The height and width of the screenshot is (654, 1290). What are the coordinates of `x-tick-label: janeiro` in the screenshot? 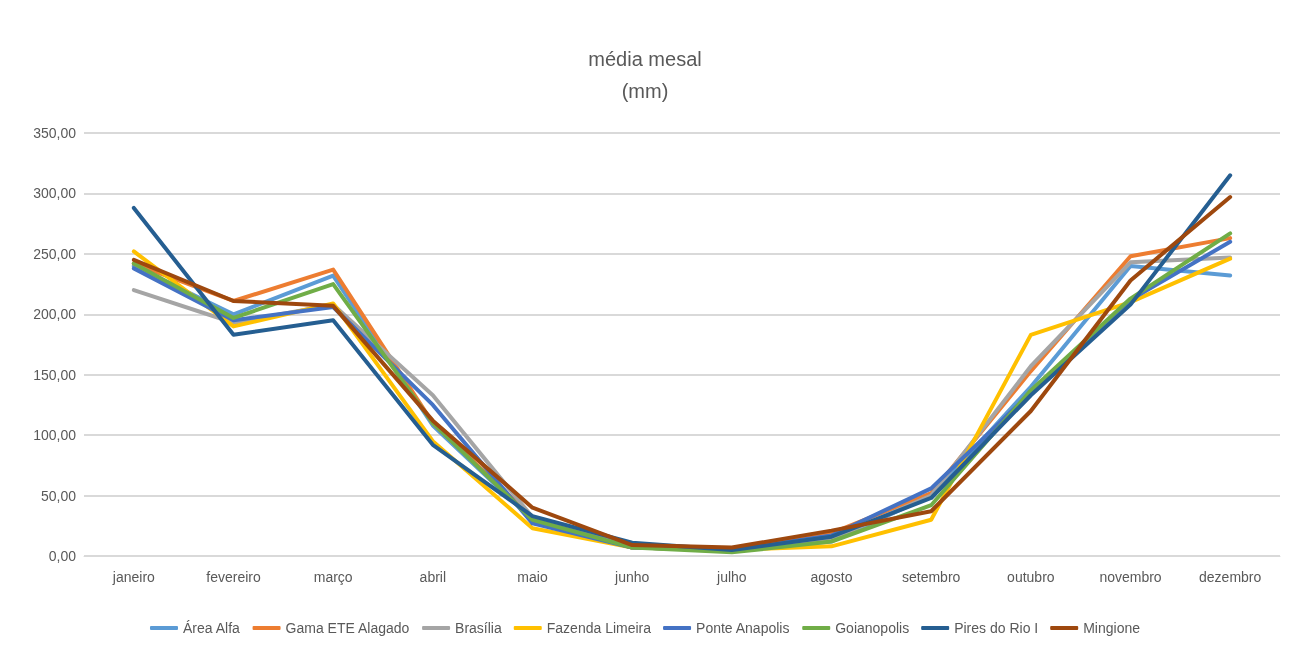 It's located at (133, 577).